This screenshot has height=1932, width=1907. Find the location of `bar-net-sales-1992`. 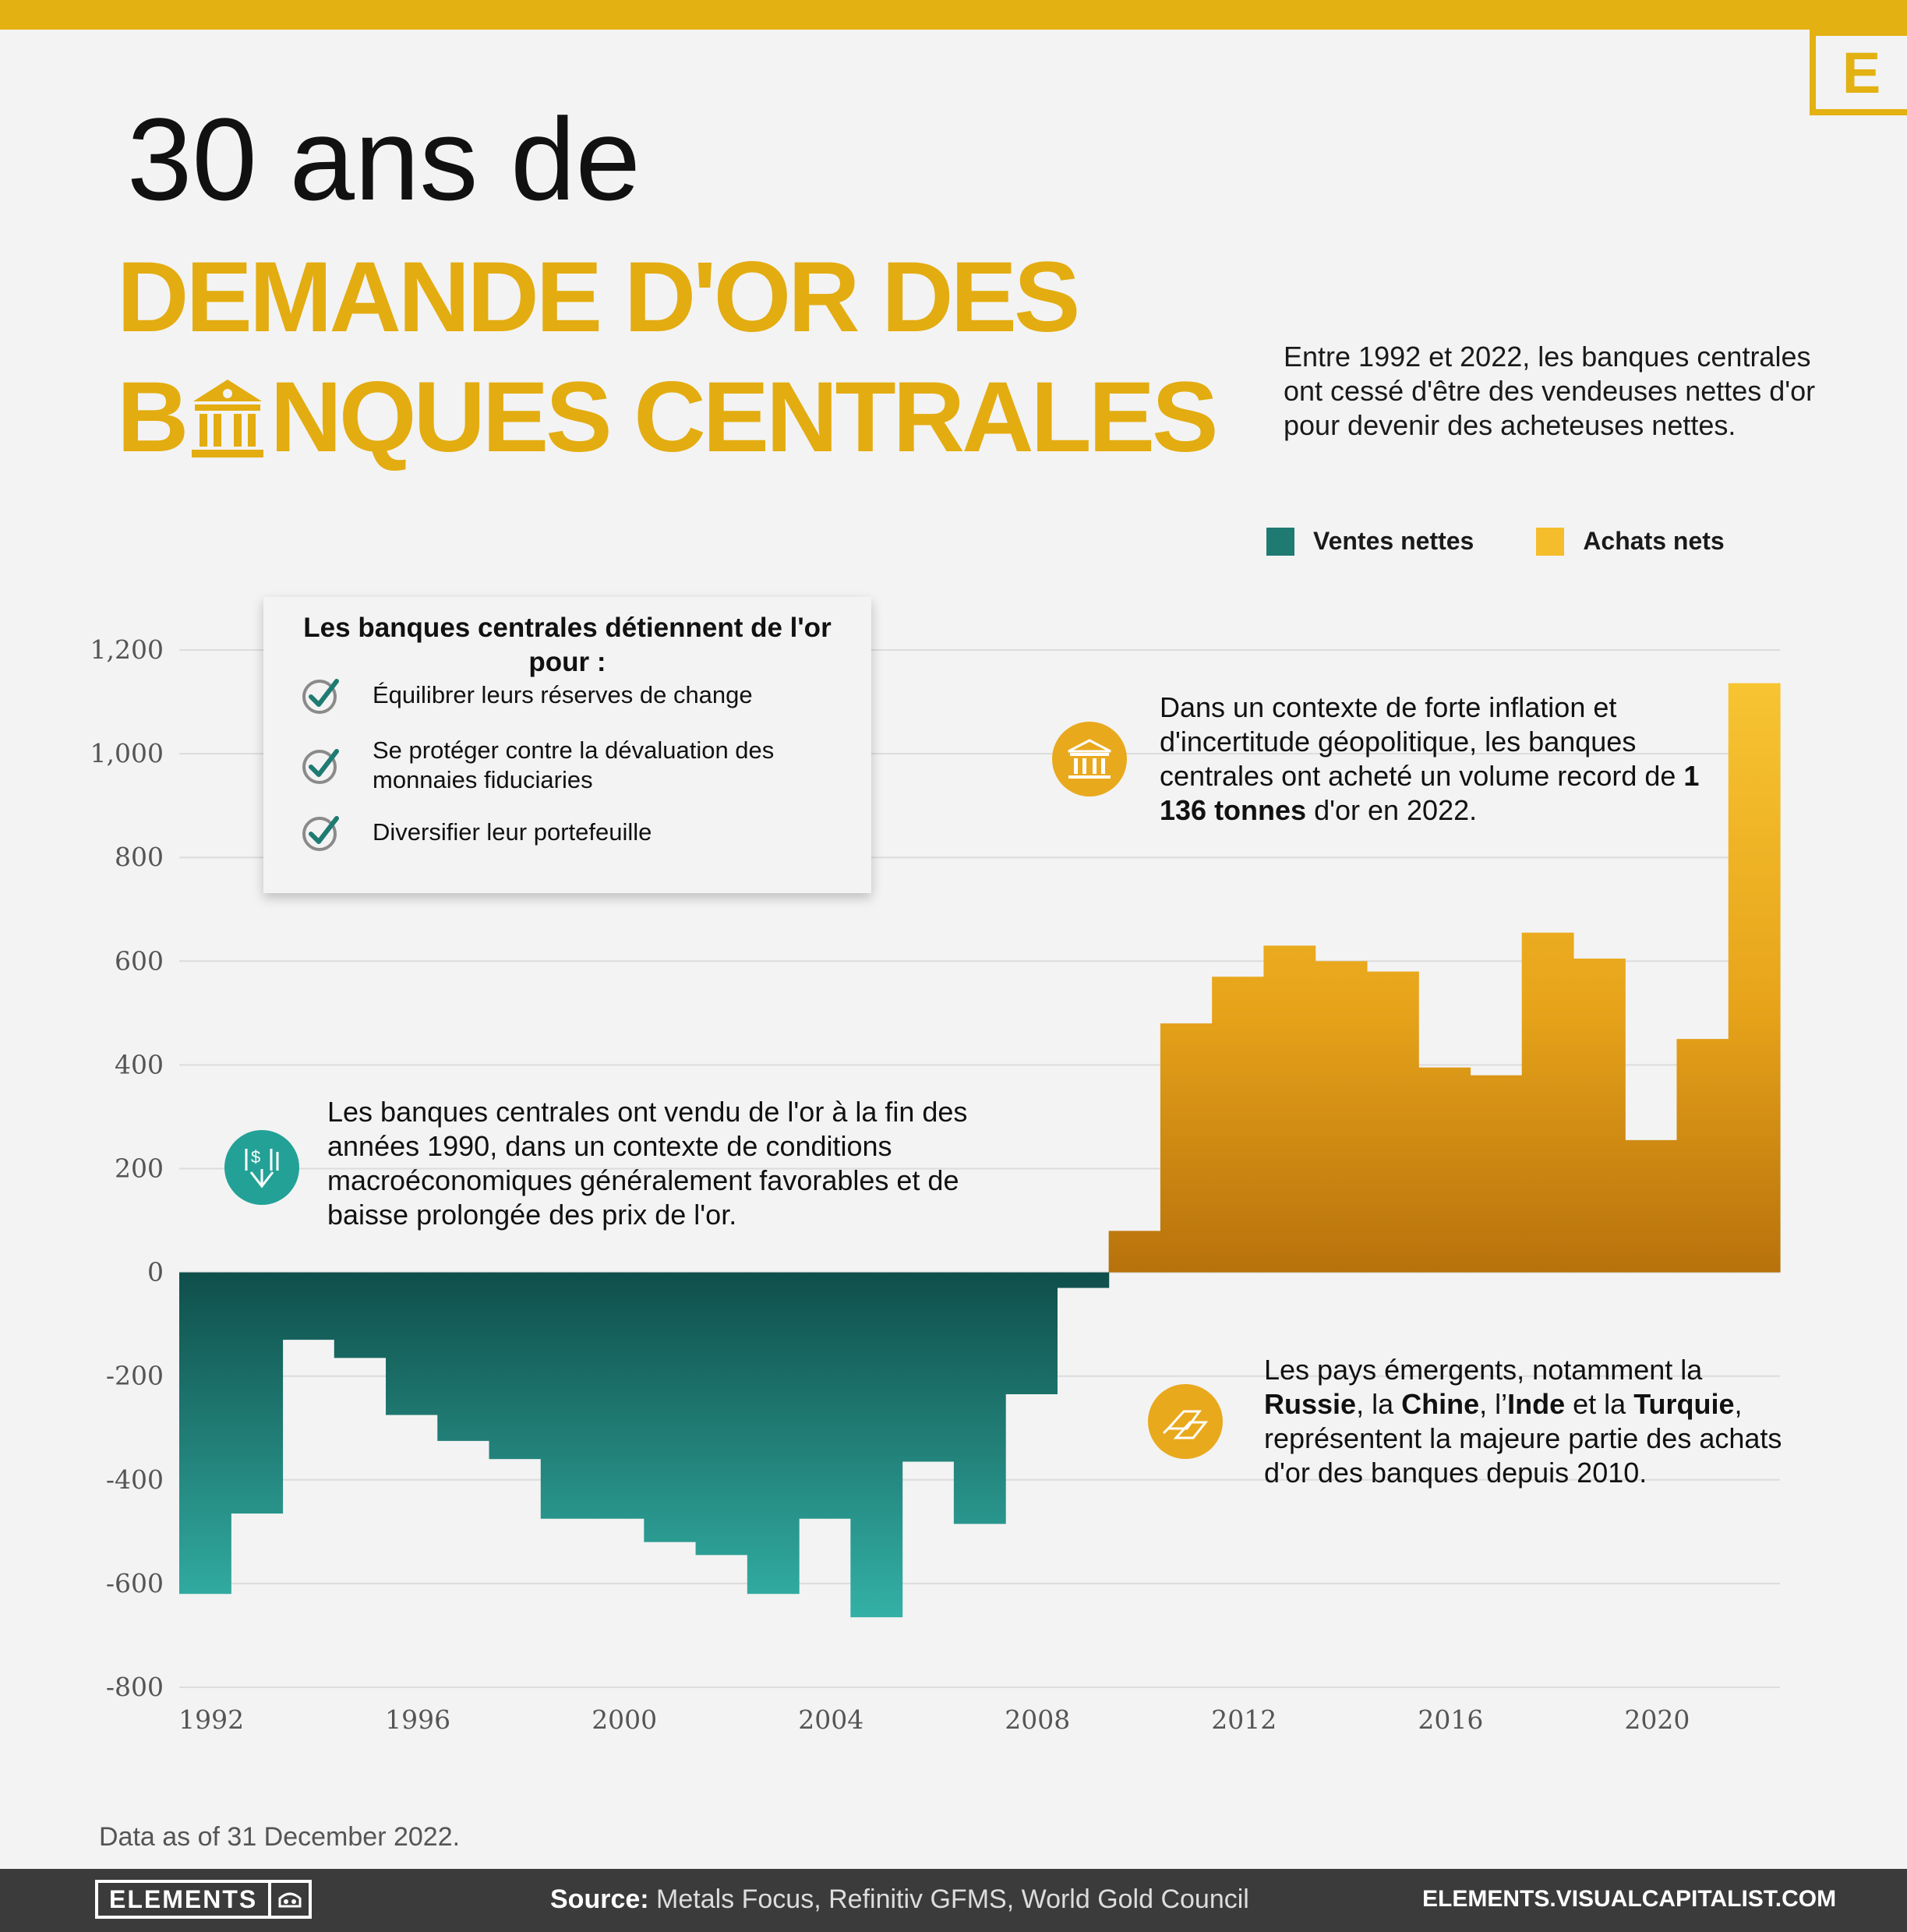

bar-net-sales-1992 is located at coordinates (205, 1433).